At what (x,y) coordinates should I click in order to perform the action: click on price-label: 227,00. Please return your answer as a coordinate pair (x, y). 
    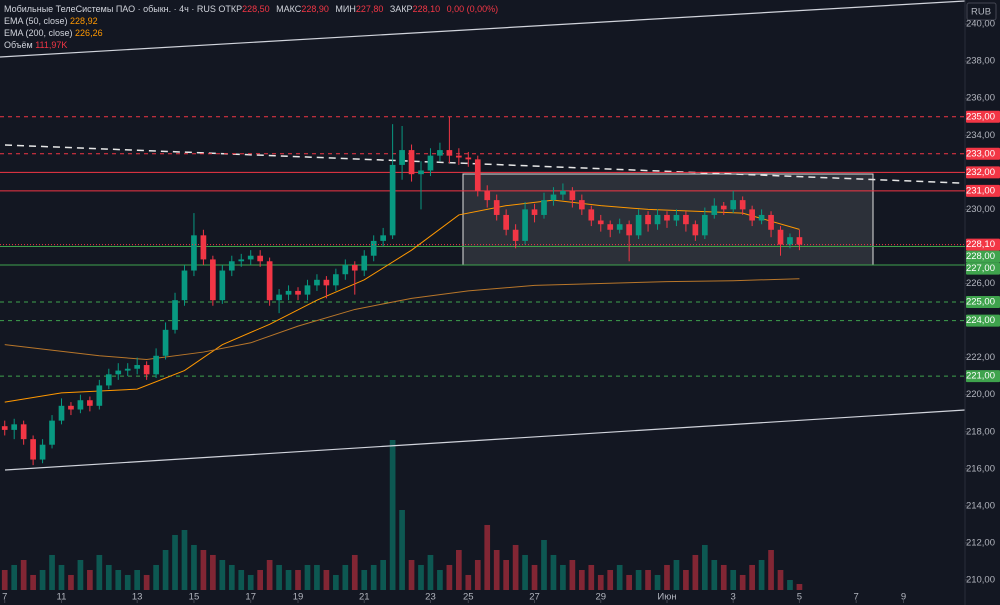
    Looking at the image, I should click on (980, 268).